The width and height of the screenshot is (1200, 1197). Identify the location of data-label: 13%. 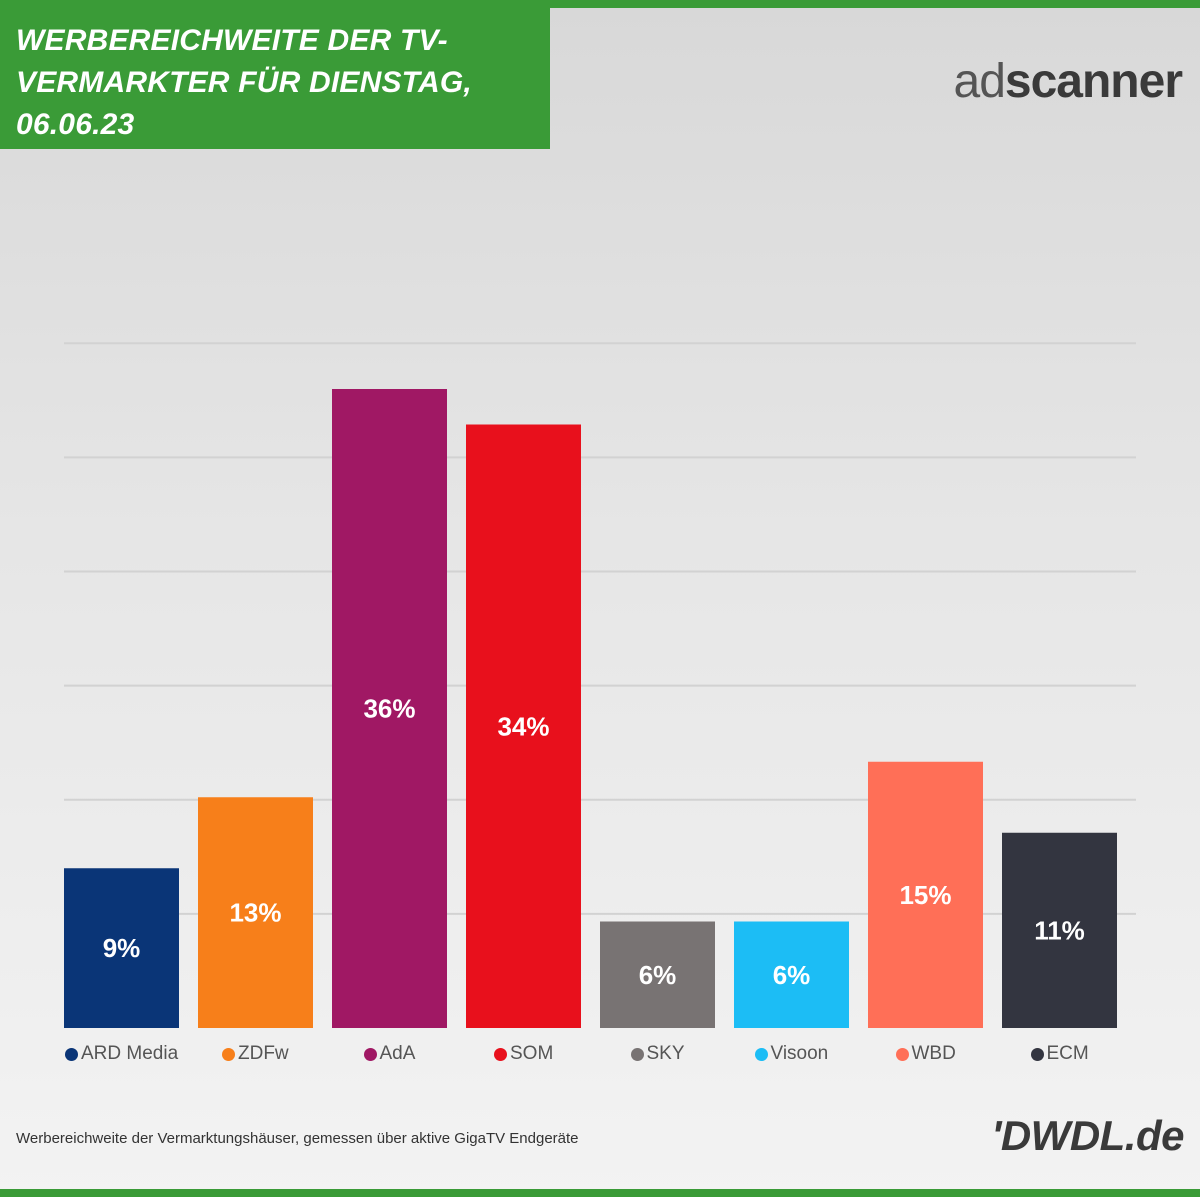
(255, 913).